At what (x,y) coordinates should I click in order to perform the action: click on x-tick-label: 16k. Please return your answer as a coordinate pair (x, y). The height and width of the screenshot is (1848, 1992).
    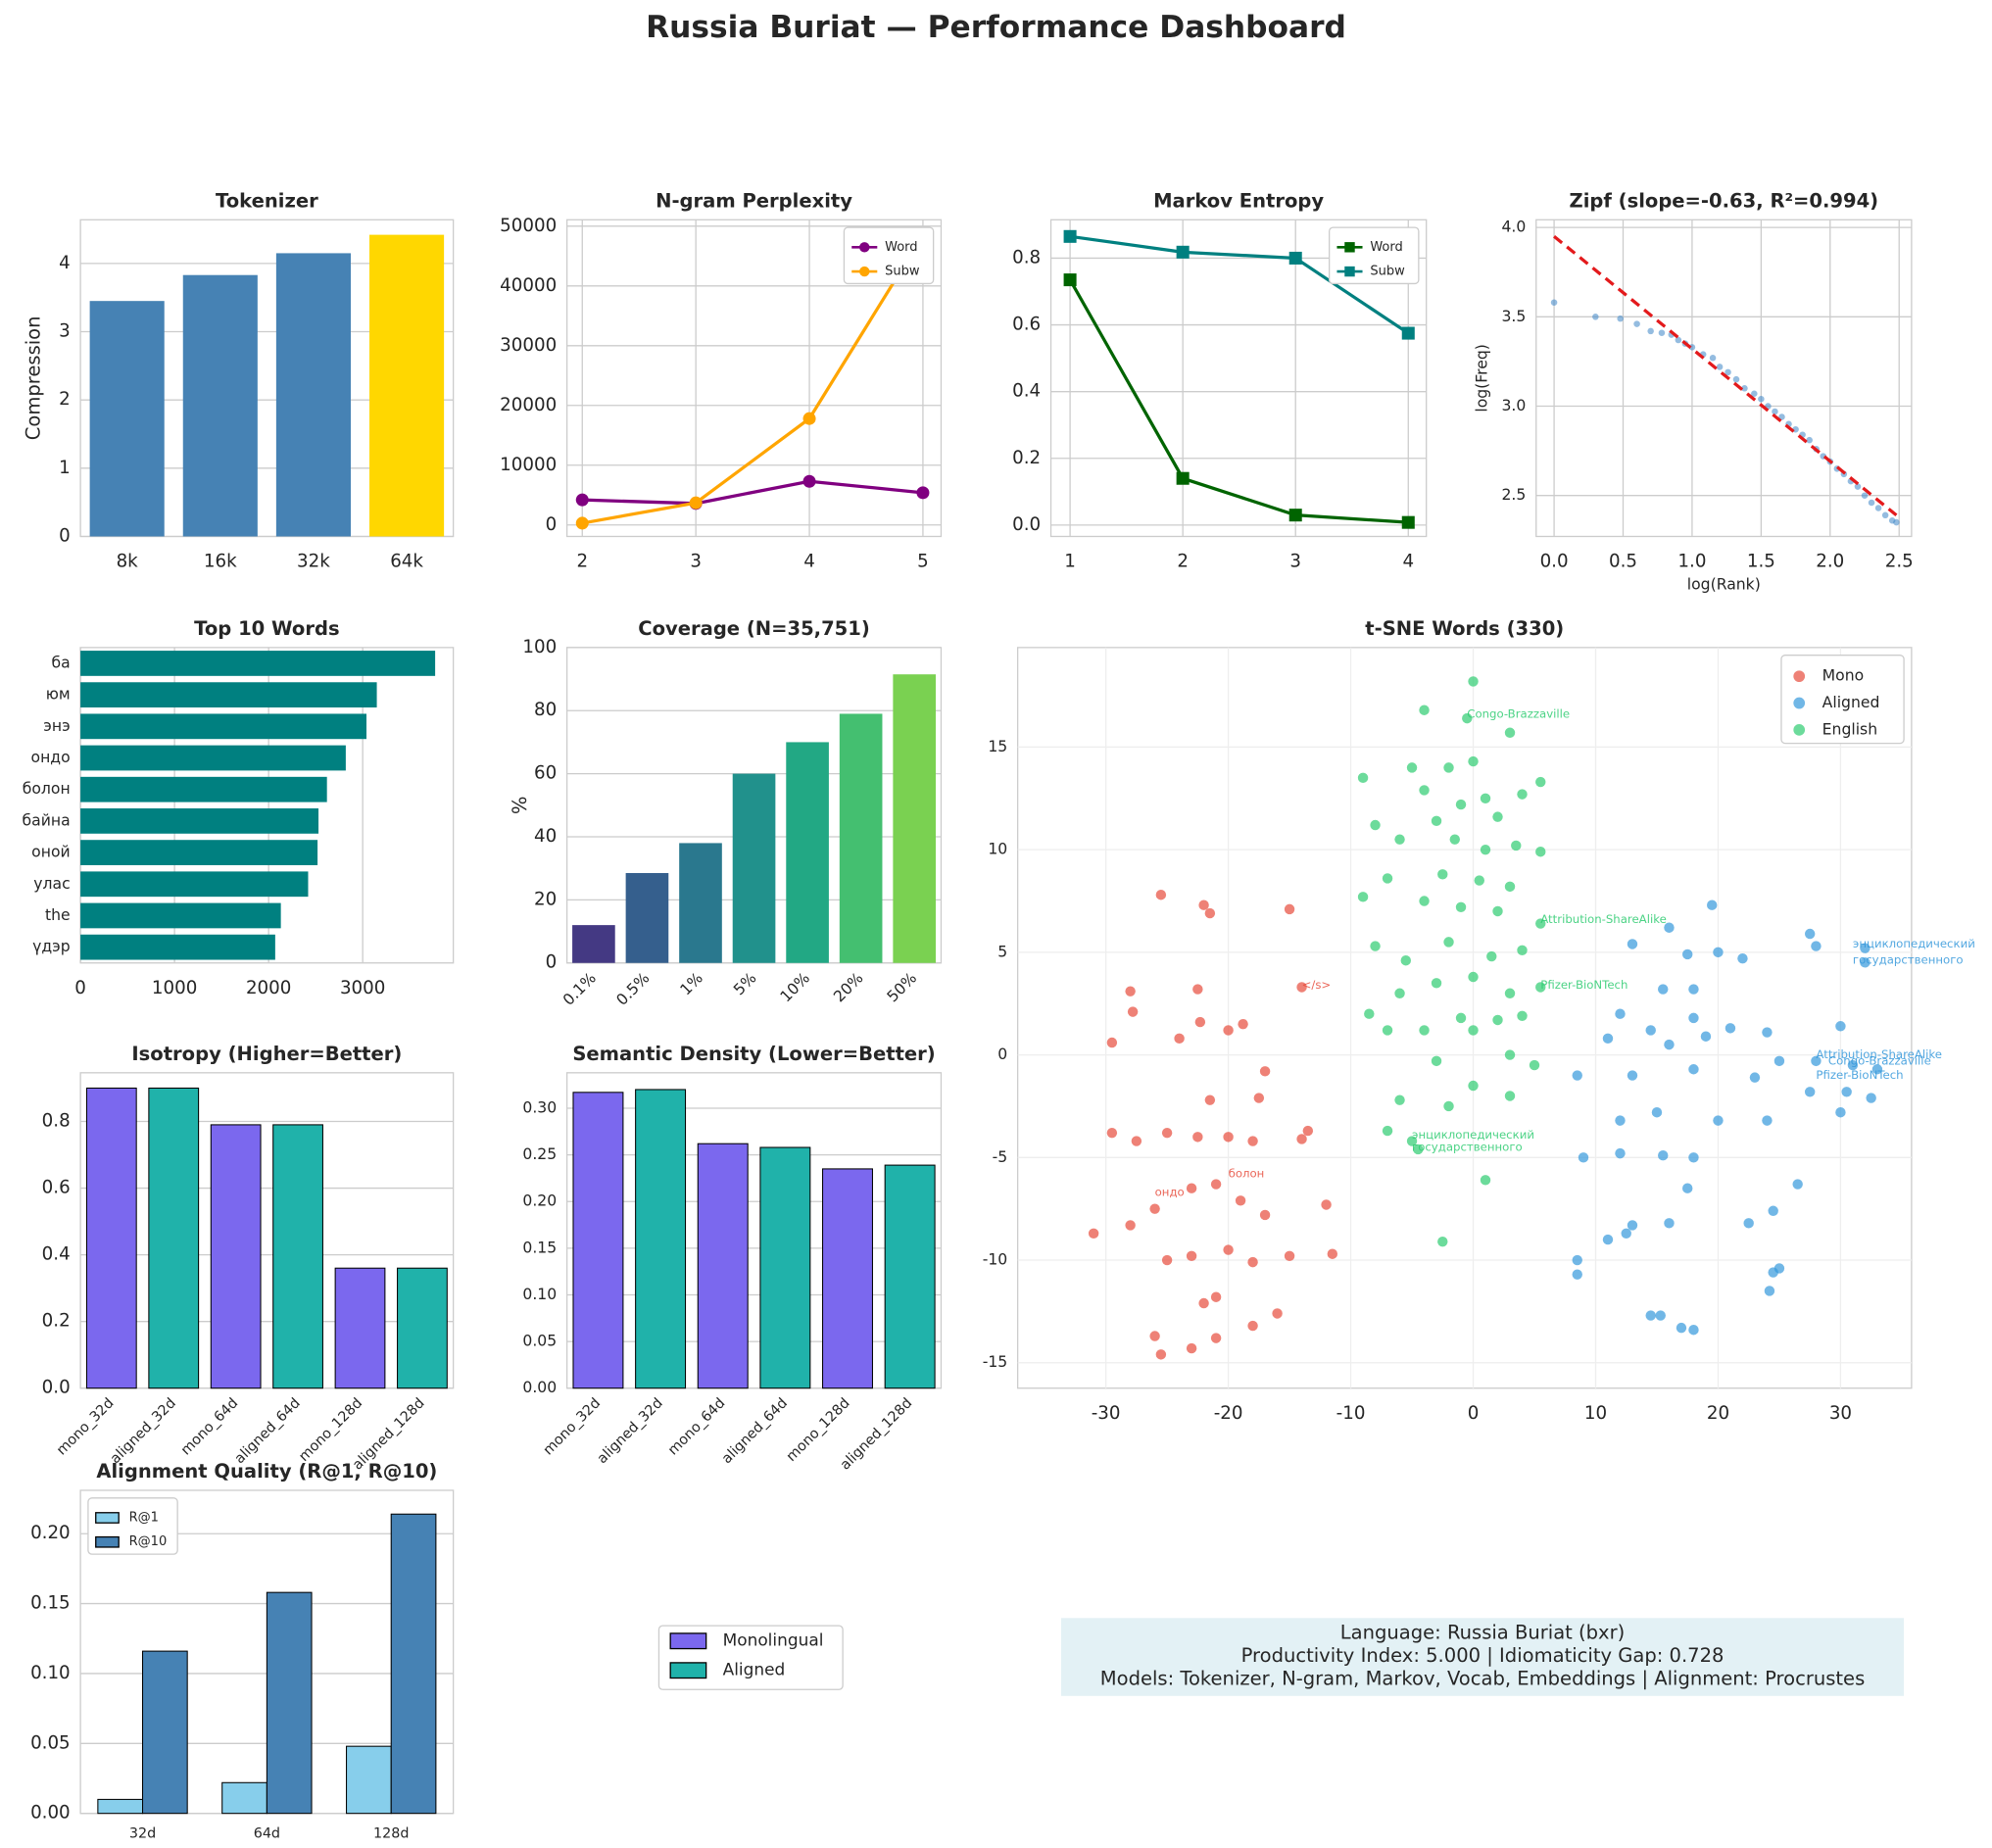
    Looking at the image, I should click on (220, 562).